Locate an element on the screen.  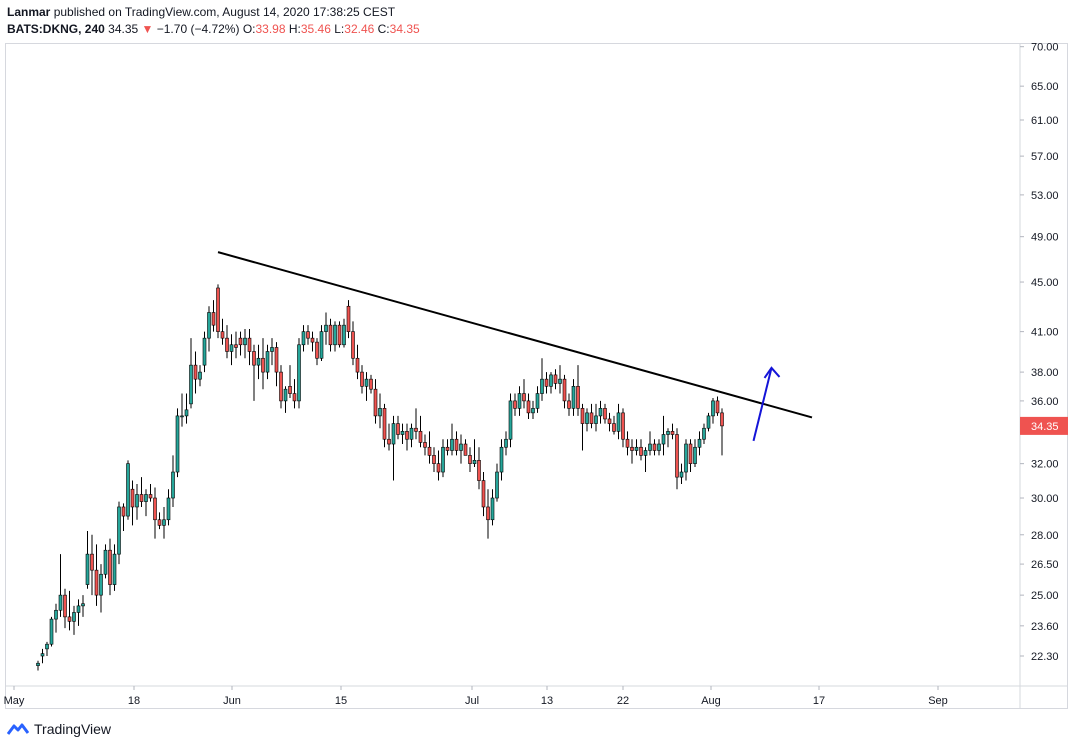
y-tick-label: 30.00 is located at coordinates (1045, 499).